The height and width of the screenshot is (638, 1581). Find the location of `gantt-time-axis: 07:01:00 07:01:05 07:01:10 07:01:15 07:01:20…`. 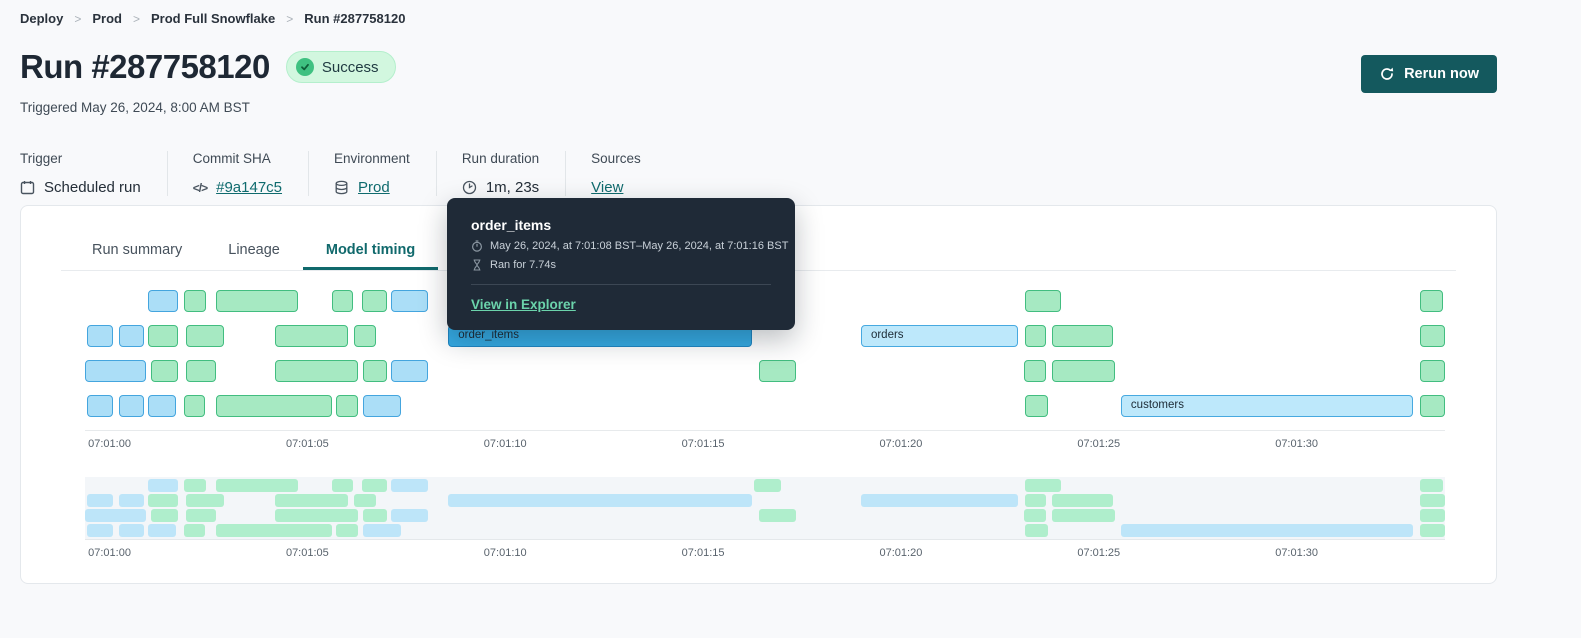

gantt-time-axis: 07:01:00 07:01:05 07:01:10 07:01:15 07:01:20… is located at coordinates (765, 441).